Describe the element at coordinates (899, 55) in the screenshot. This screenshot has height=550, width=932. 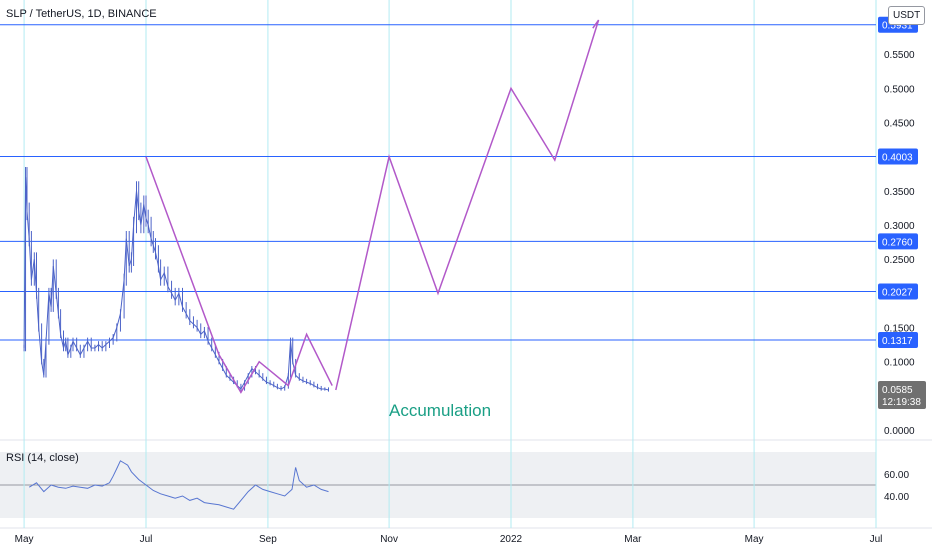
I see `y-tick-label: 0.5500` at that location.